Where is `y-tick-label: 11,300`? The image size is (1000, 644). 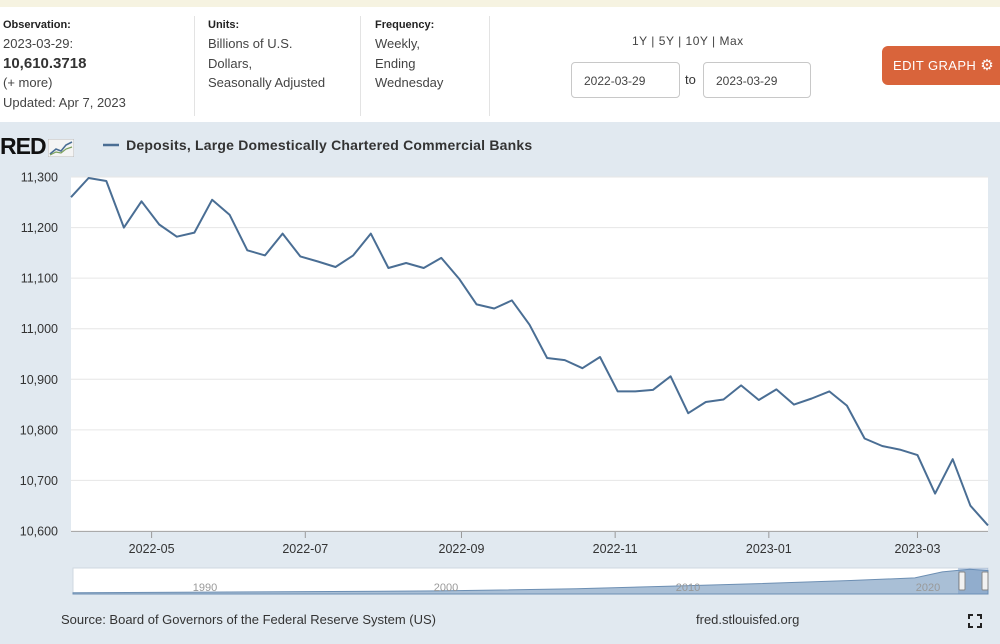 y-tick-label: 11,300 is located at coordinates (39, 178).